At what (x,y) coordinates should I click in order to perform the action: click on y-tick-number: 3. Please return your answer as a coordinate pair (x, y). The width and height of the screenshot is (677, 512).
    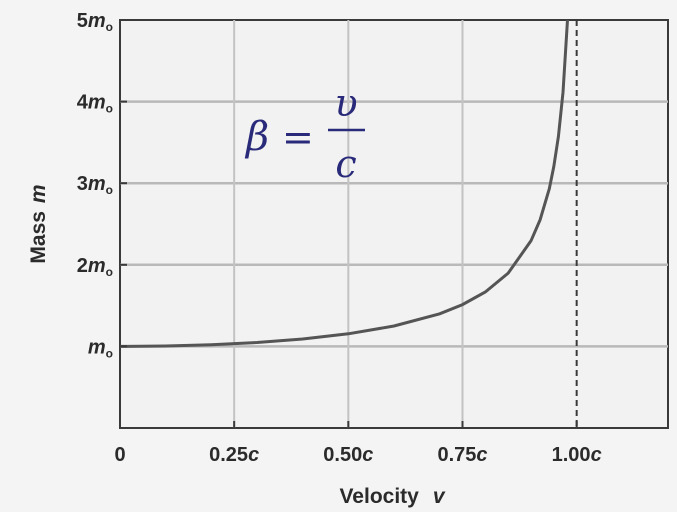
    Looking at the image, I should click on (82, 184).